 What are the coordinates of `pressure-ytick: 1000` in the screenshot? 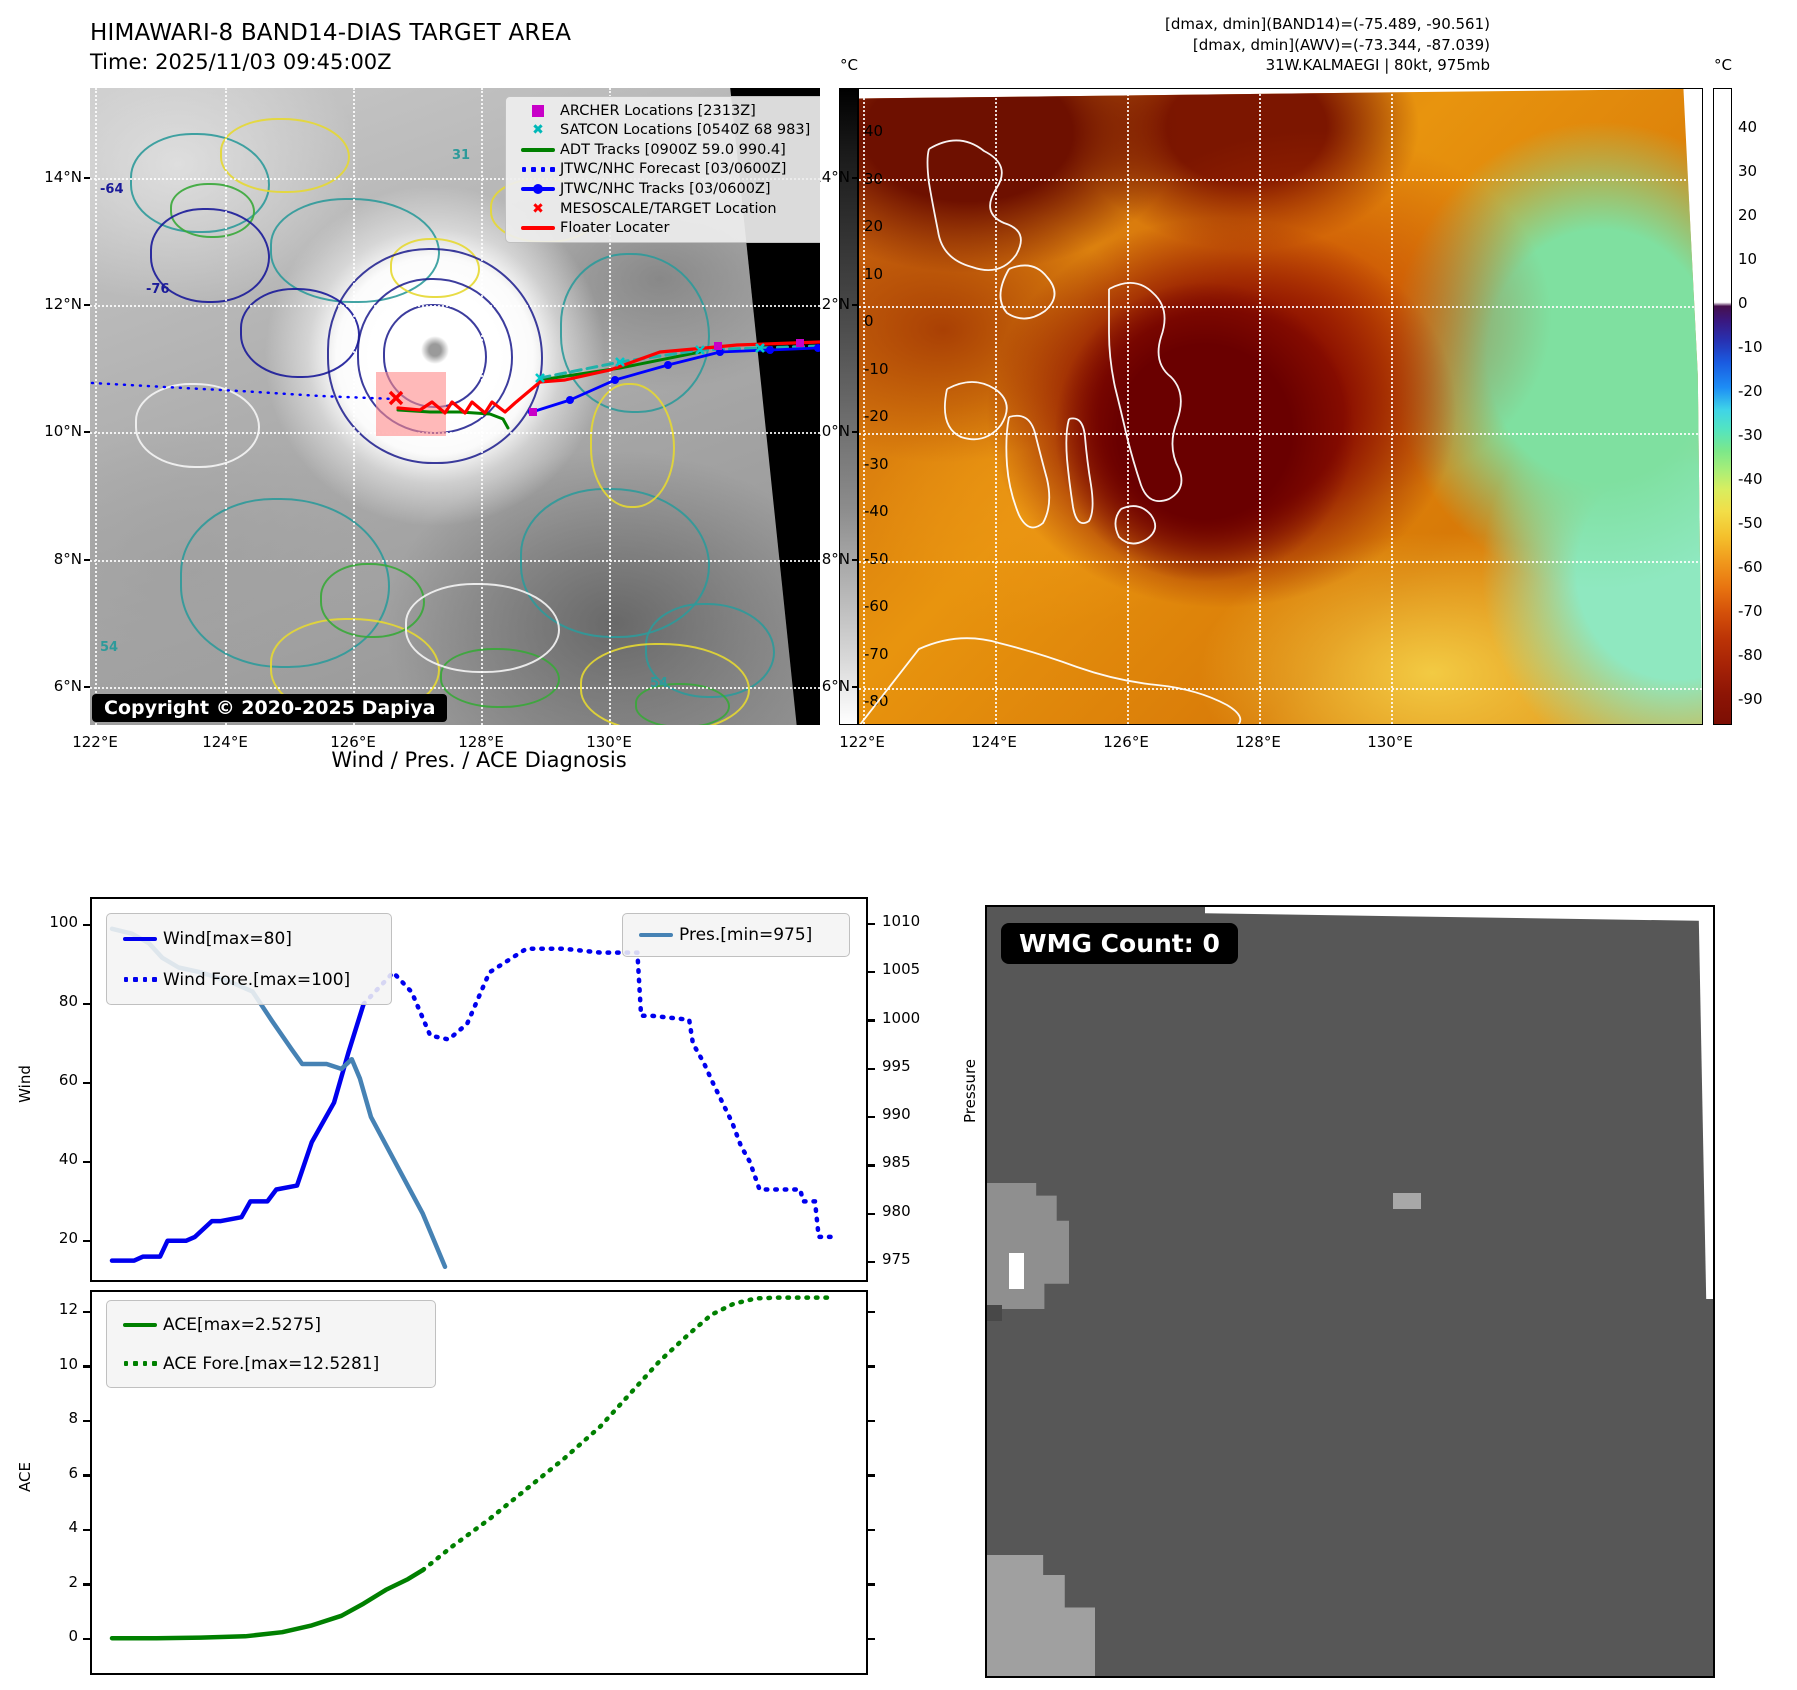 It's located at (901, 1017).